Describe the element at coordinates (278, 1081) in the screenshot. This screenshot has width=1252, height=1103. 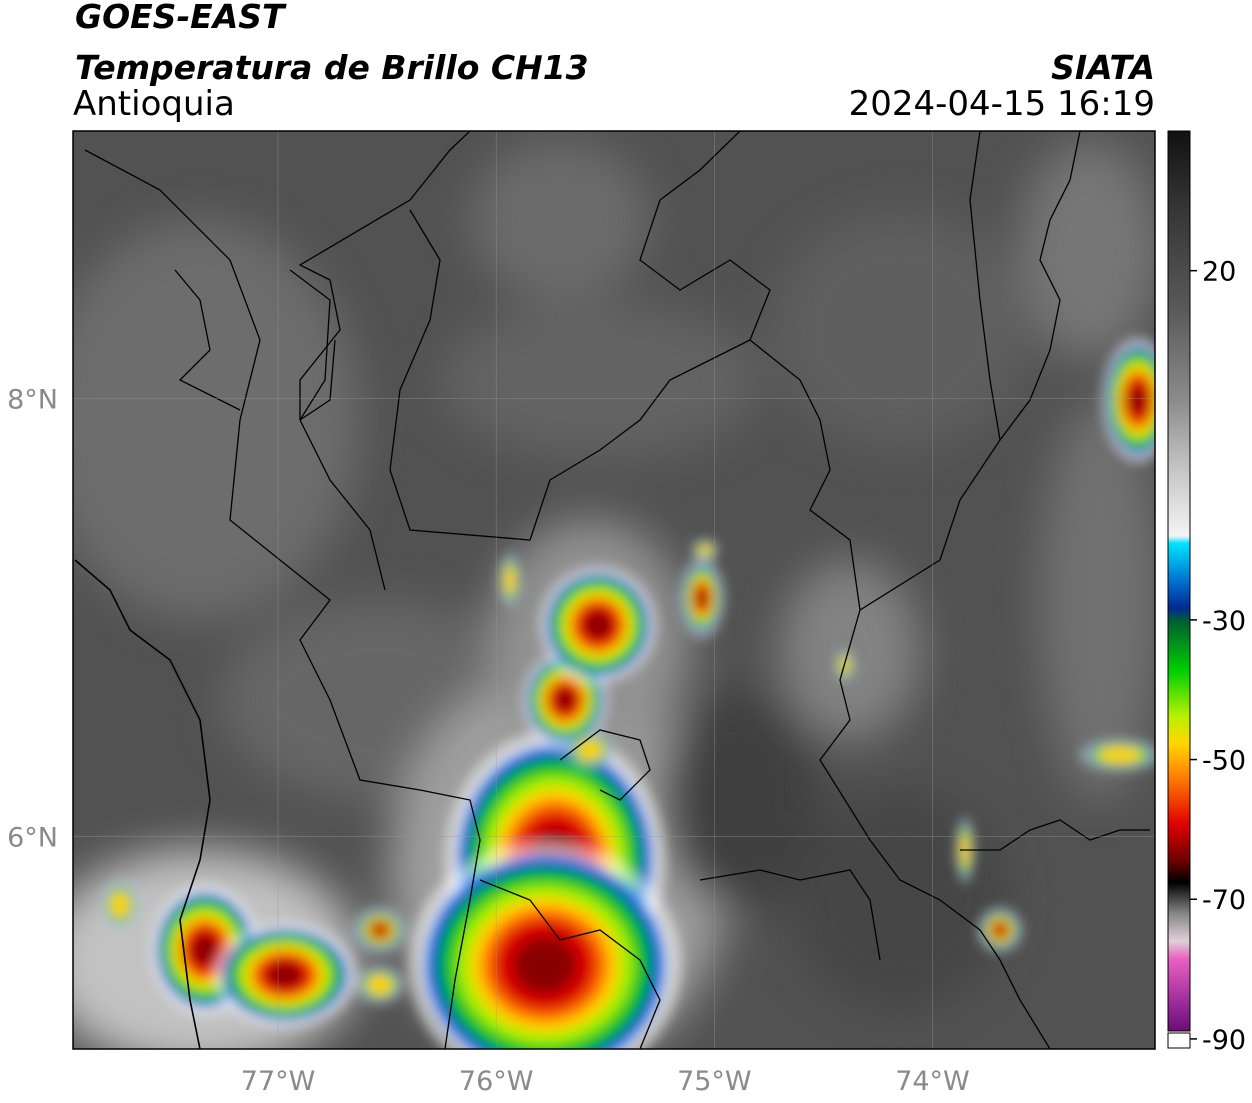
I see `lon-tick-label: 77°W` at that location.